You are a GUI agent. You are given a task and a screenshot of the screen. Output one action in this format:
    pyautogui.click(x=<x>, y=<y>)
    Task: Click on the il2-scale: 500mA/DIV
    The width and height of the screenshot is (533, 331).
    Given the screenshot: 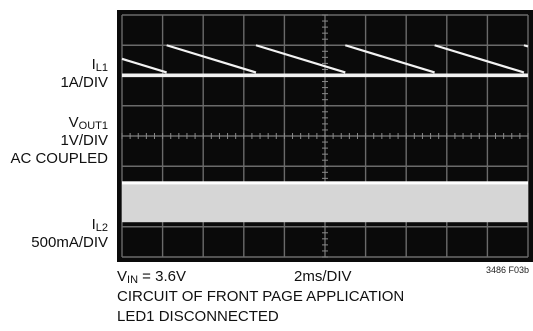 What is the action you would take?
    pyautogui.click(x=69, y=242)
    